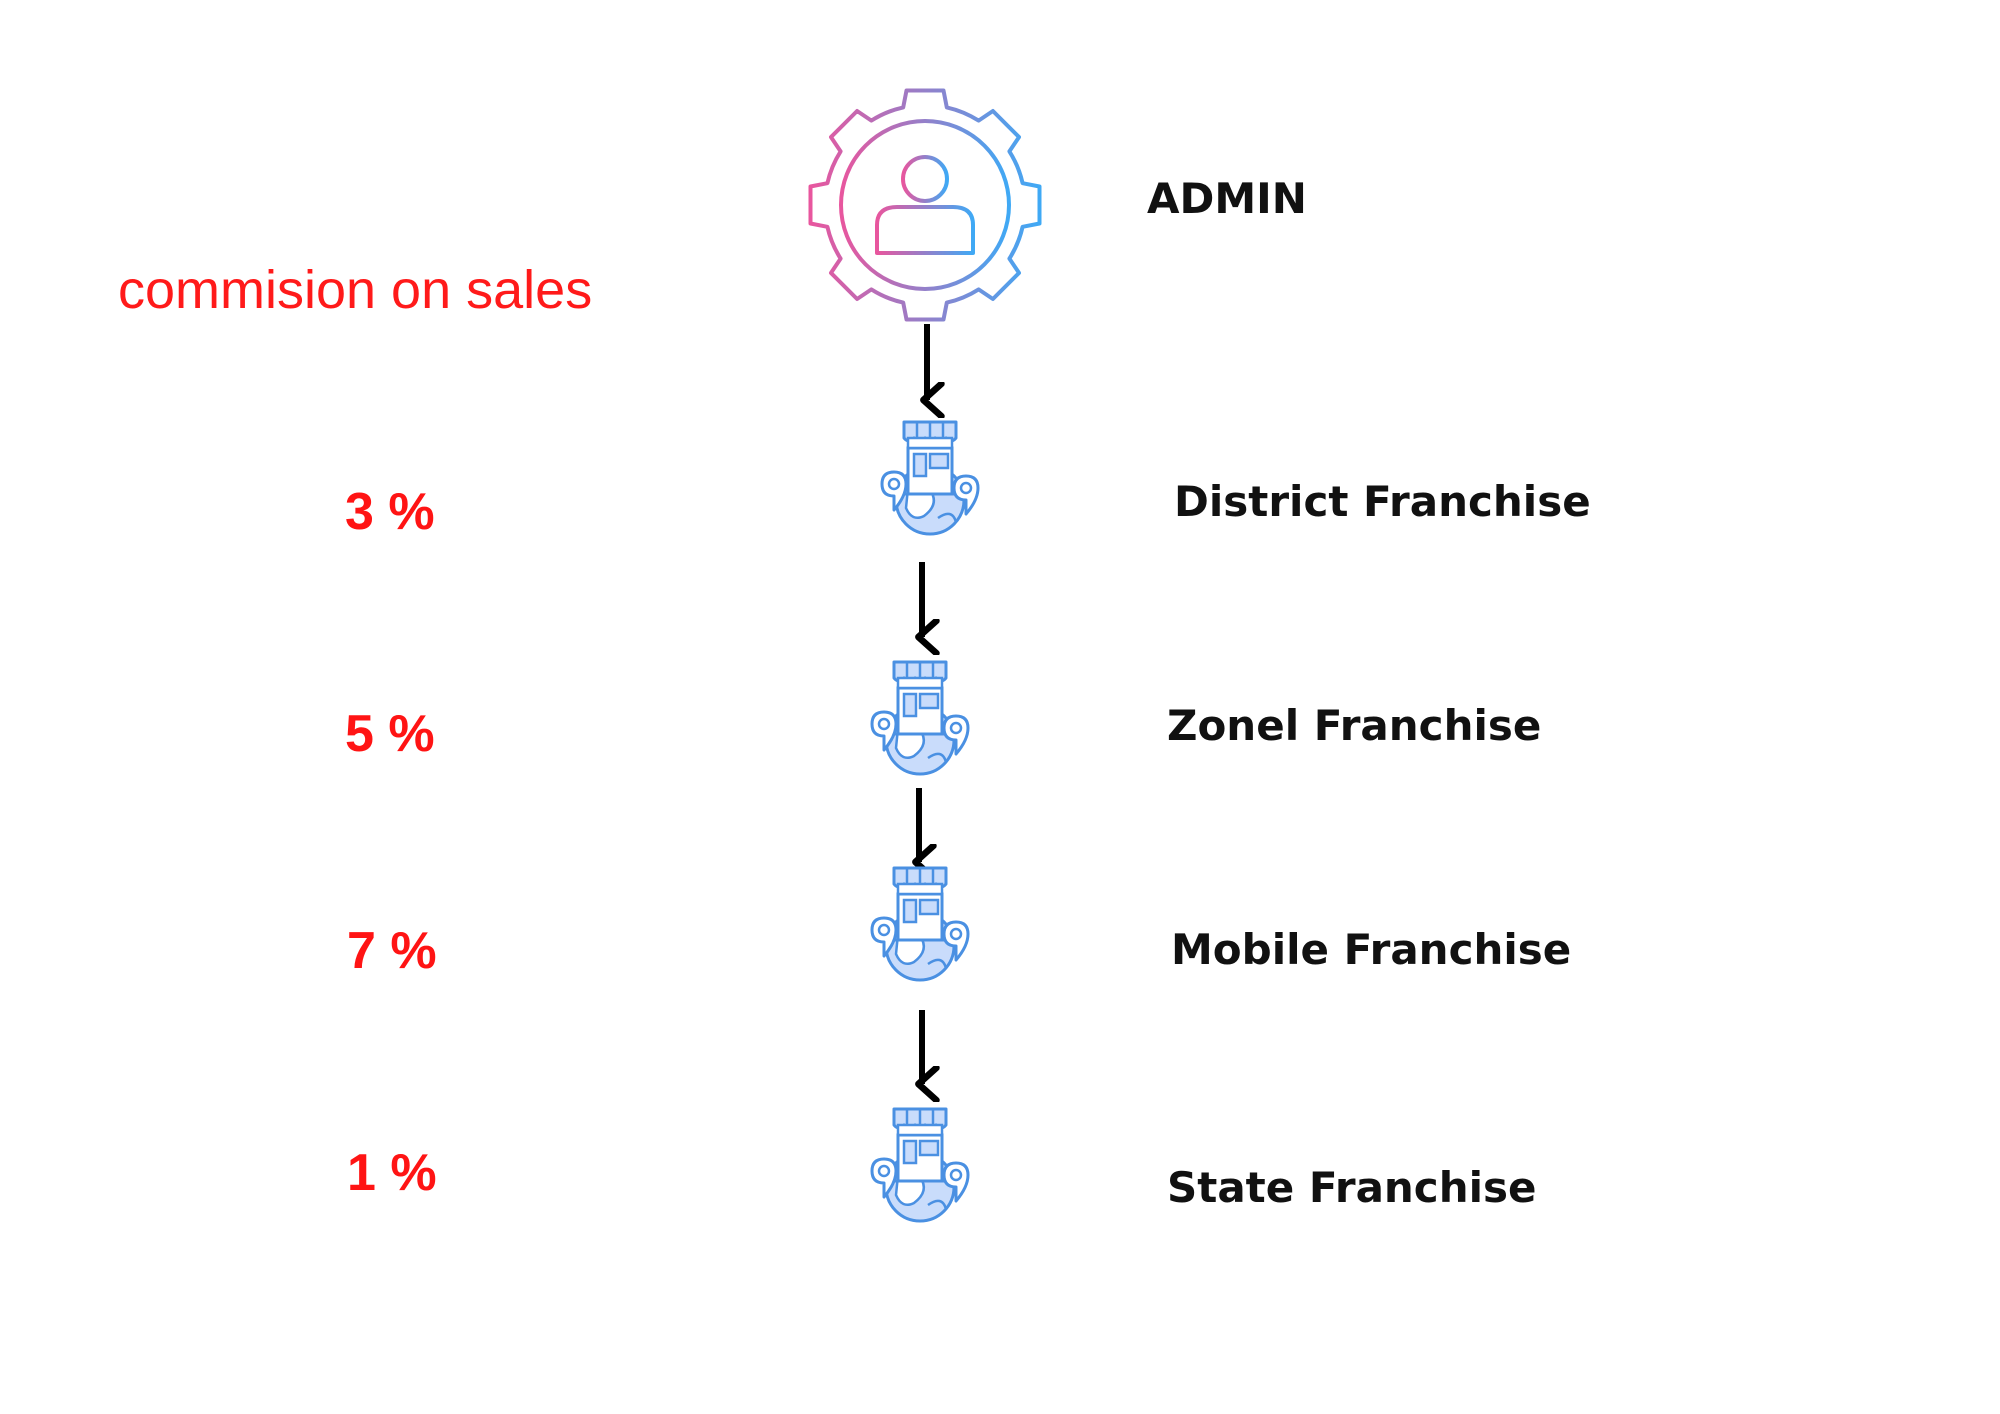 The width and height of the screenshot is (2000, 1414). What do you see at coordinates (1227, 198) in the screenshot?
I see `admin-label: ADMIN` at bounding box center [1227, 198].